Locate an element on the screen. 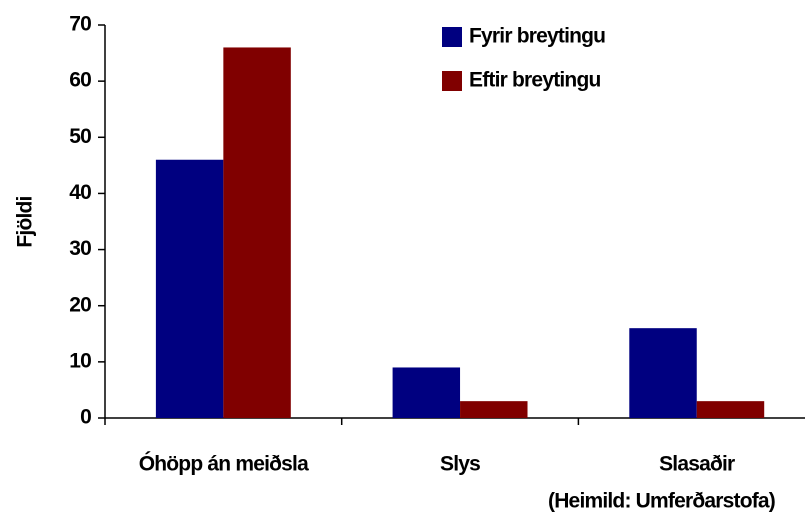 The image size is (809, 519). y-tick-label: 10 is located at coordinates (80, 360).